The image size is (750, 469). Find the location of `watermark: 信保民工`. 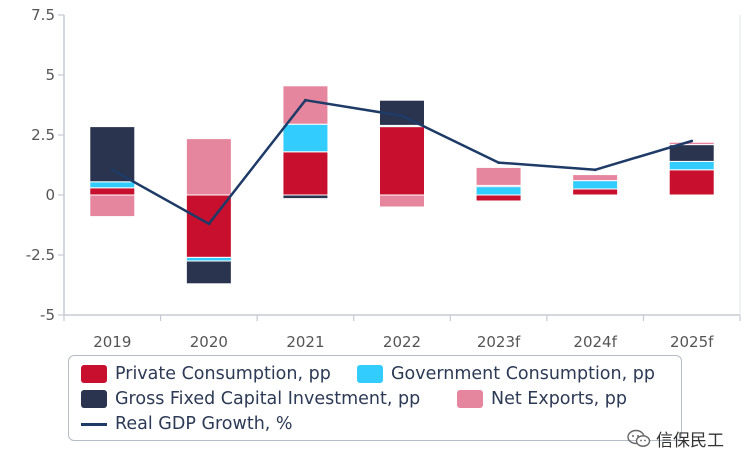

watermark: 信保民工 is located at coordinates (675, 438).